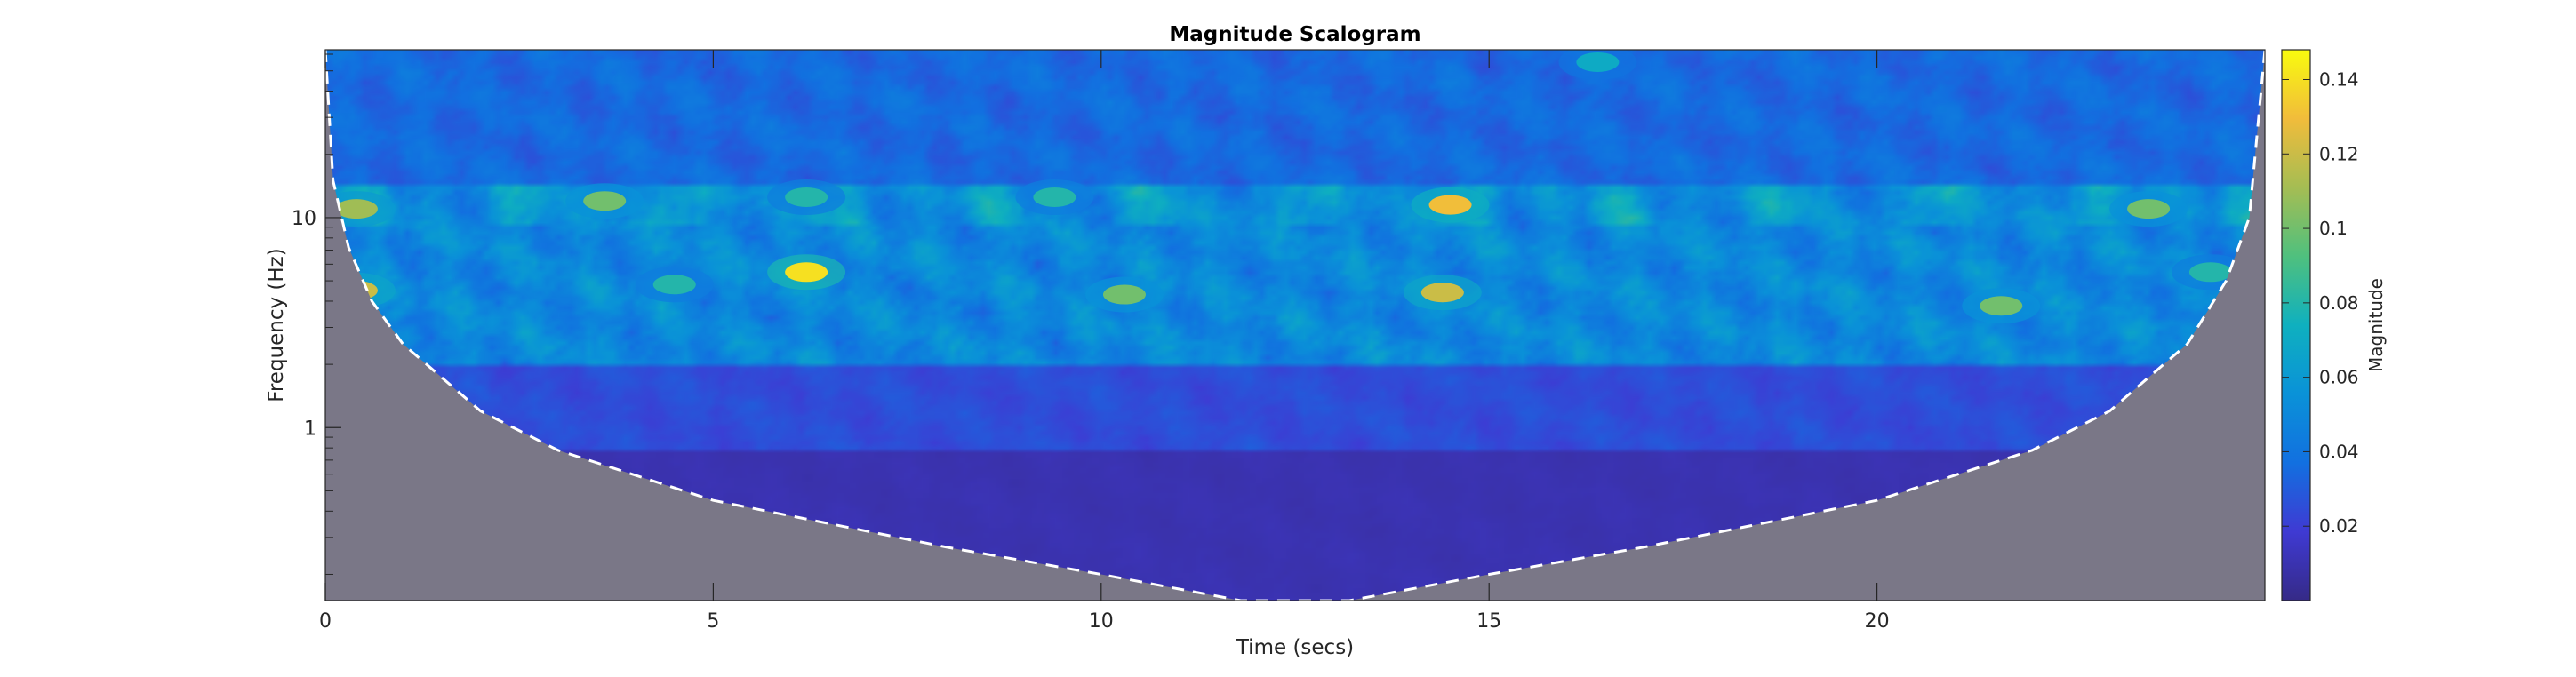  Describe the element at coordinates (2339, 153) in the screenshot. I see `colorbar-tick-label: 0.12` at that location.